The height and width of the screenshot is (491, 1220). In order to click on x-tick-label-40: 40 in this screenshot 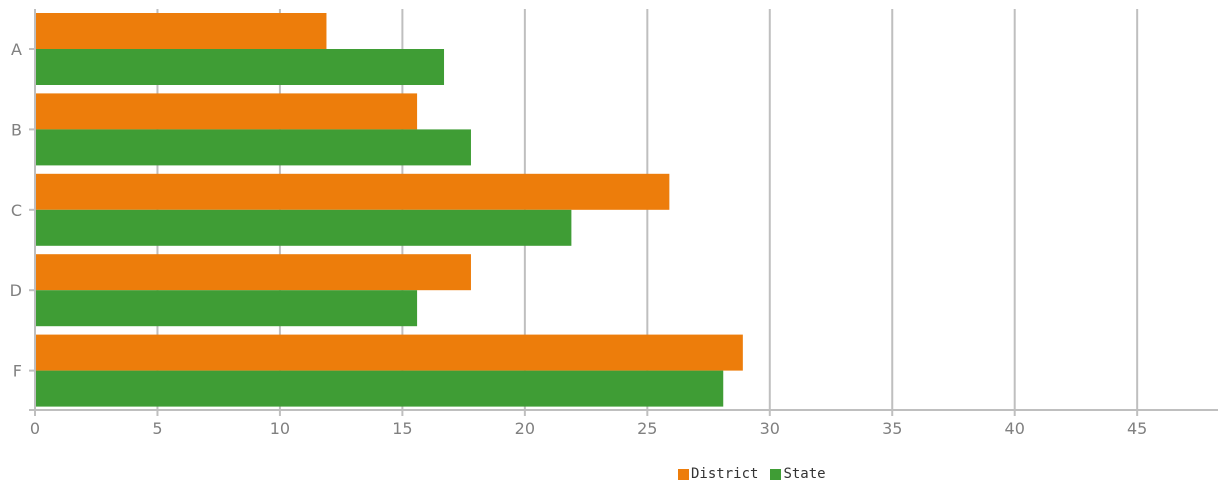, I will do `click(1015, 428)`.